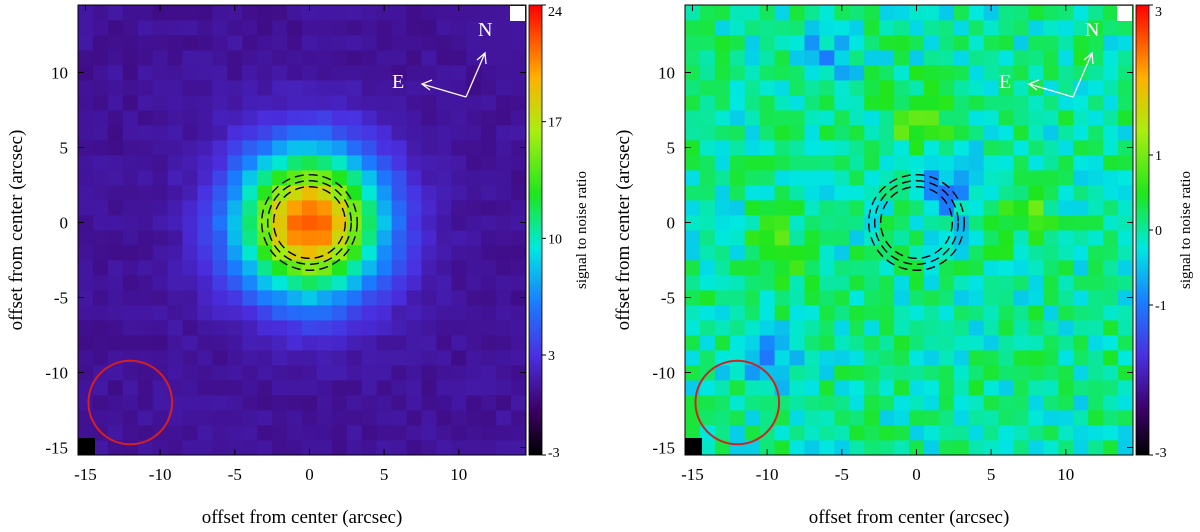 The width and height of the screenshot is (1200, 532). What do you see at coordinates (453, 74) in the screenshot?
I see `left-compass` at bounding box center [453, 74].